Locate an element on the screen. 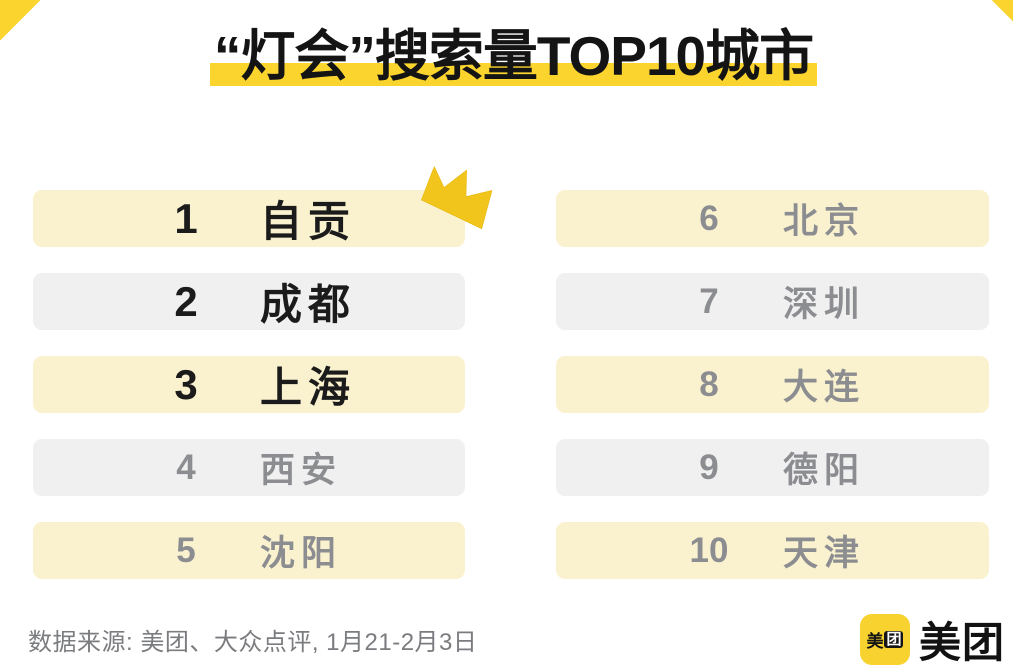 The width and height of the screenshot is (1013, 670). rank-row-5: 5 沈阳 is located at coordinates (249, 550).